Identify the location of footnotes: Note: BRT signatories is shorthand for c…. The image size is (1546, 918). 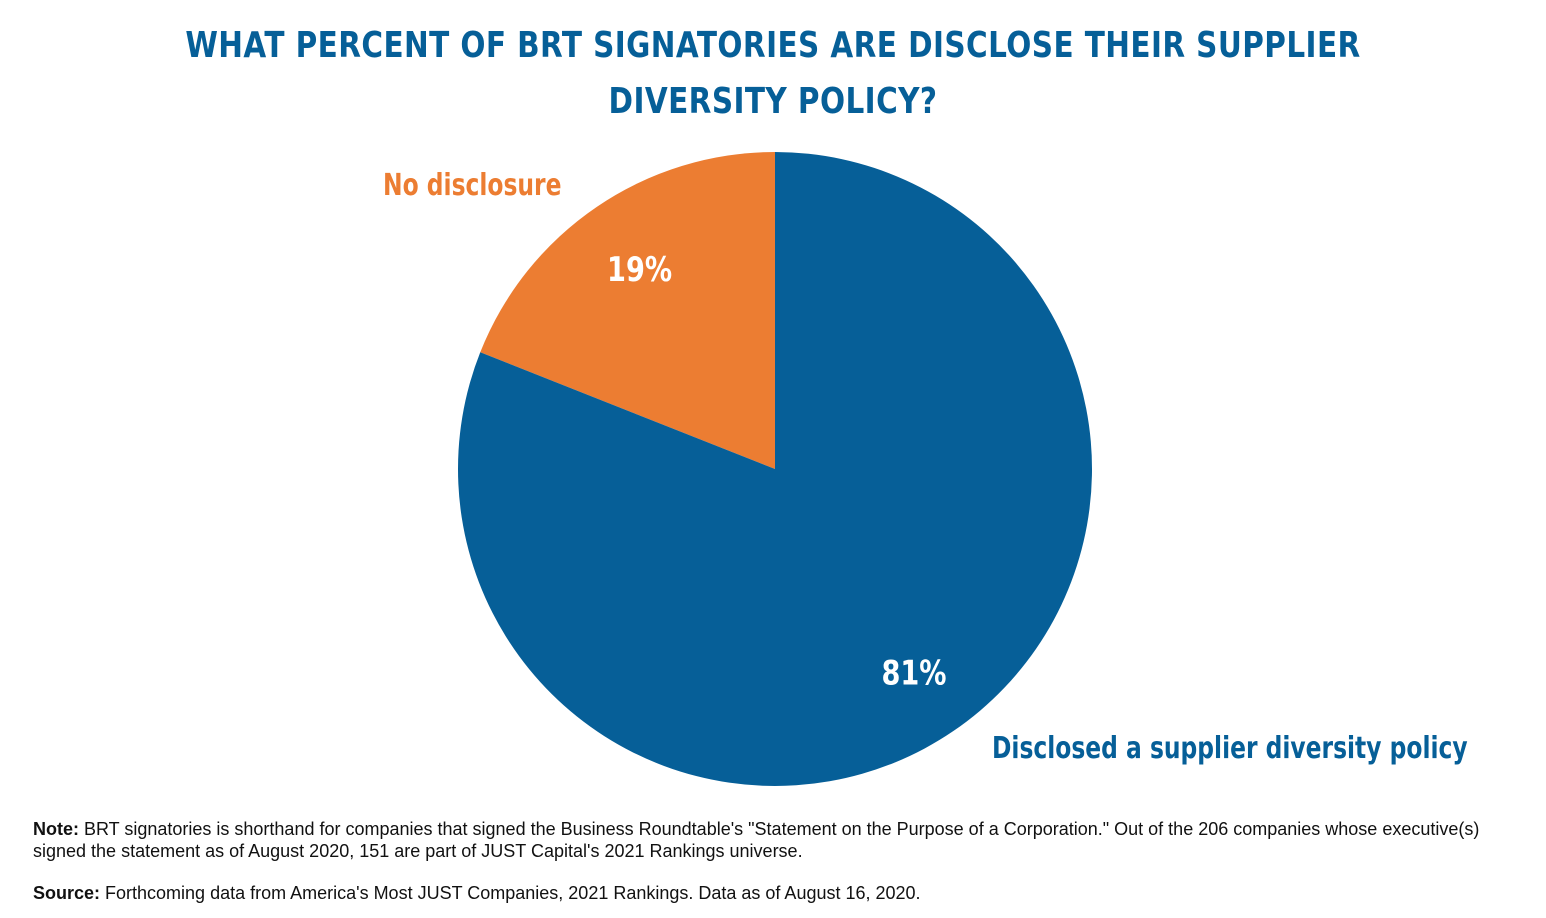
(778, 861).